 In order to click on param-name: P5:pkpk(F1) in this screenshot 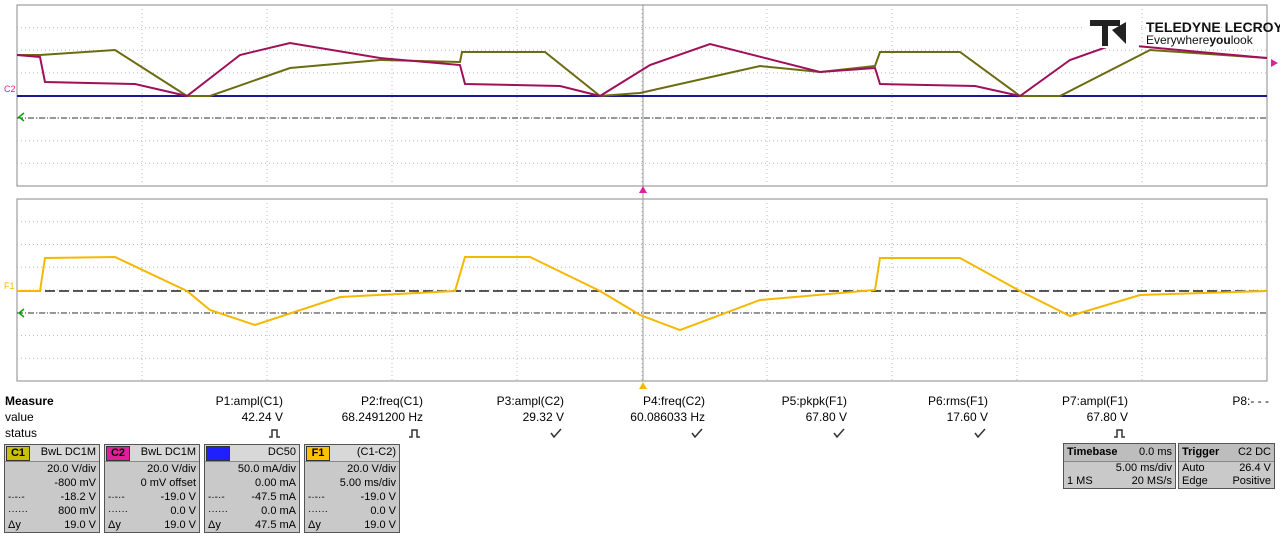, I will do `click(814, 401)`.